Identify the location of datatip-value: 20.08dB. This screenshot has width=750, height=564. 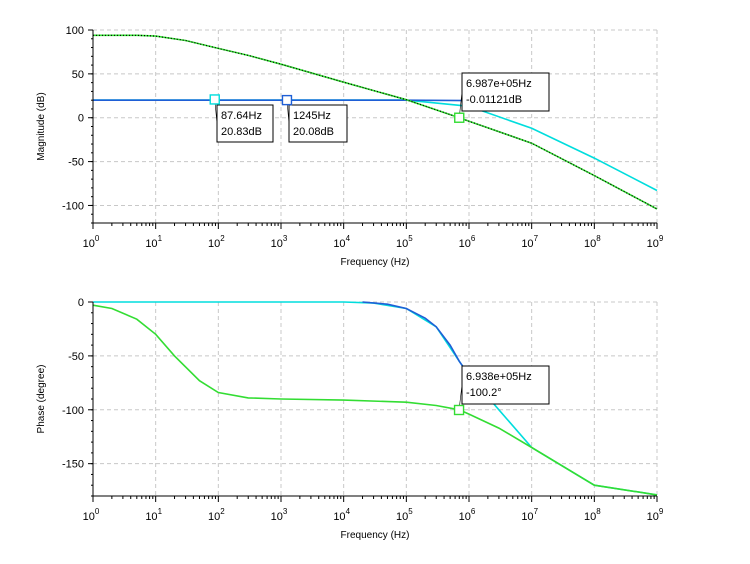
(313, 132).